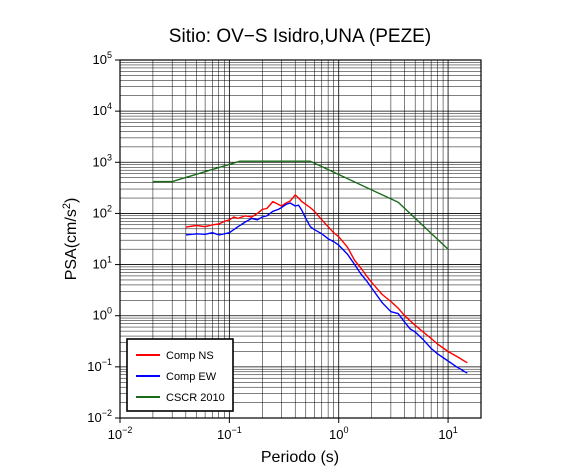  I want to click on legend: Comp NS Comp EW CSCR 2010, so click(180, 375).